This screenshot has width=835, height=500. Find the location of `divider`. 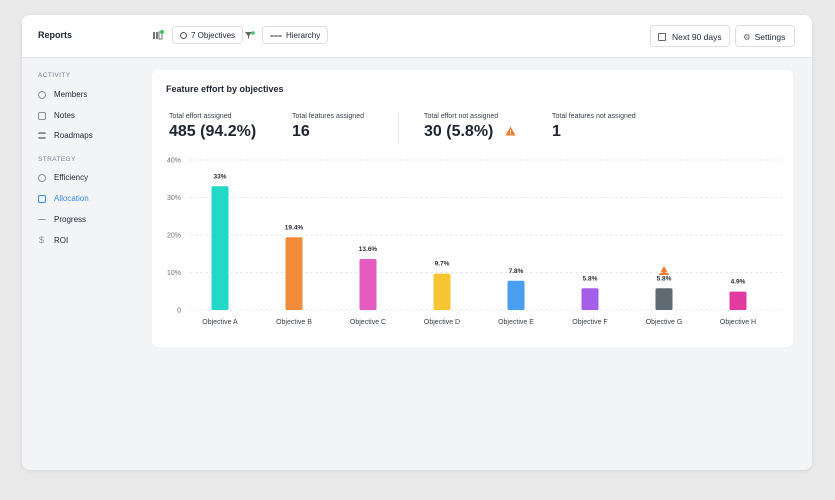

divider is located at coordinates (398, 127).